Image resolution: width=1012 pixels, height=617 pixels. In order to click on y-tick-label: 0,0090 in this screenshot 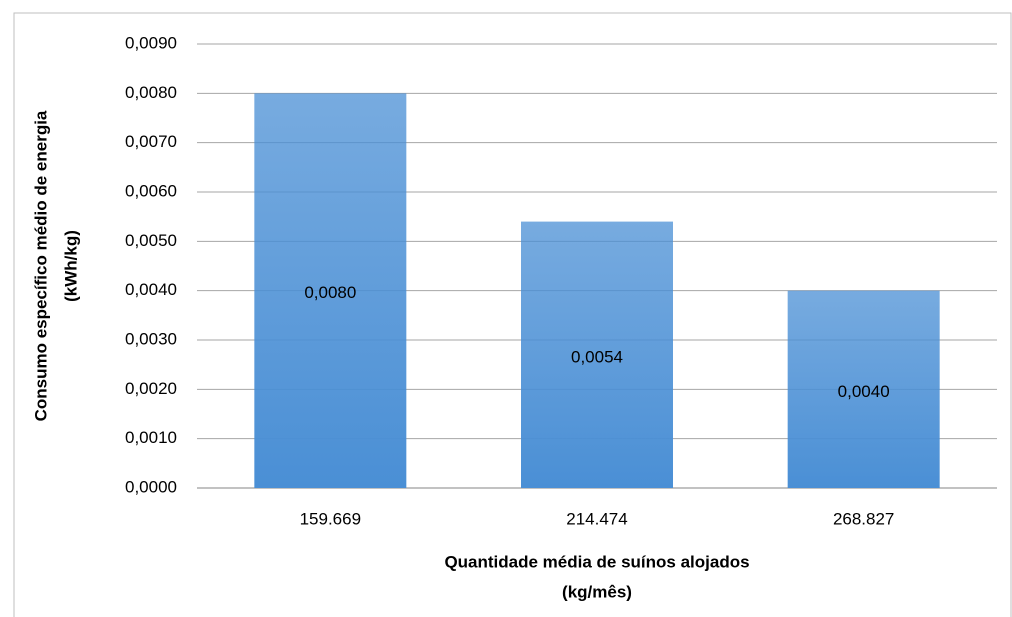, I will do `click(151, 42)`.